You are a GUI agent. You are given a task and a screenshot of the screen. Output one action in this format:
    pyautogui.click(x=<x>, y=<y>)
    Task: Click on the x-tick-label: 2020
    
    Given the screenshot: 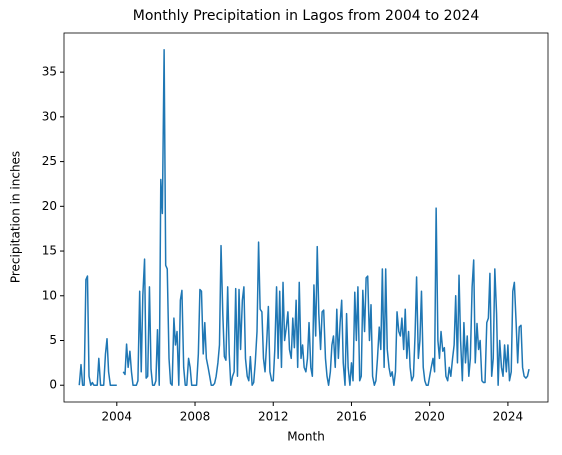 What is the action you would take?
    pyautogui.click(x=429, y=417)
    